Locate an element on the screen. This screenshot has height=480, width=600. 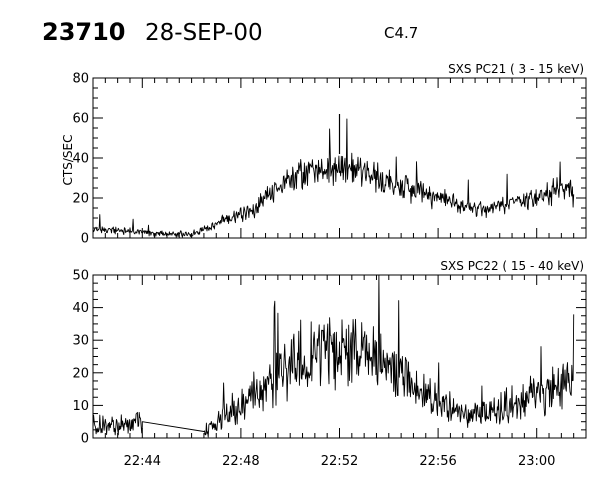
event-date: 28-SEP-00 is located at coordinates (204, 33).